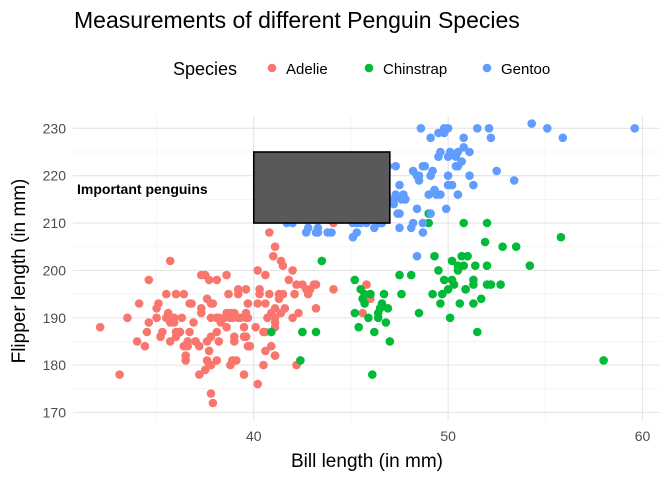 The height and width of the screenshot is (480, 672). What do you see at coordinates (448, 436) in the screenshot?
I see `x-tick-label: 50` at bounding box center [448, 436].